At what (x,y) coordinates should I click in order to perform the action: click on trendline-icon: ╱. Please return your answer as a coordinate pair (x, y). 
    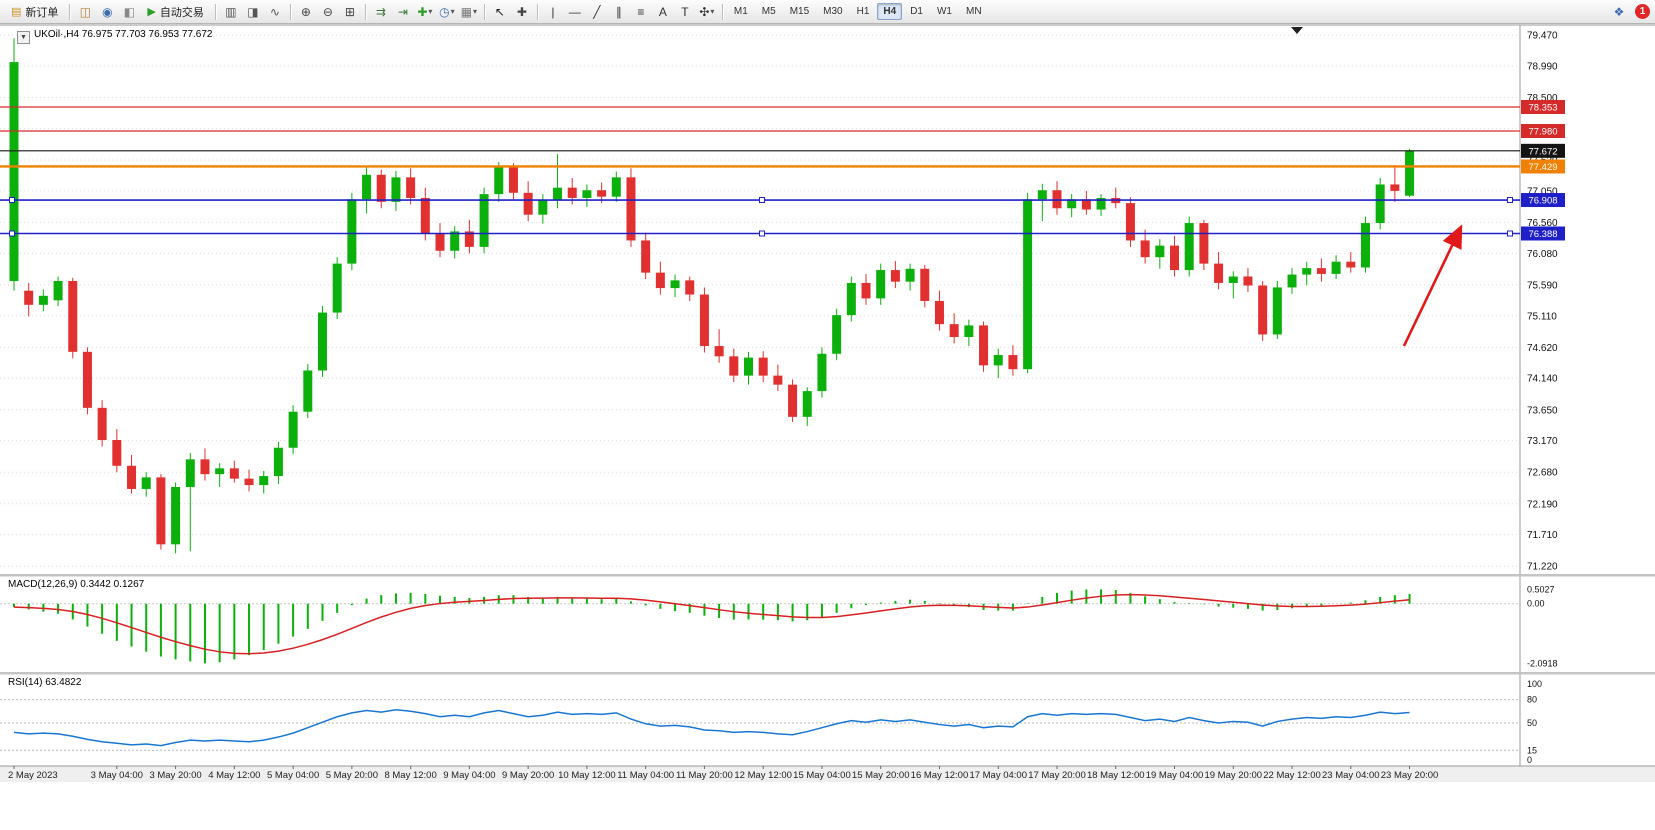
    Looking at the image, I should click on (597, 12).